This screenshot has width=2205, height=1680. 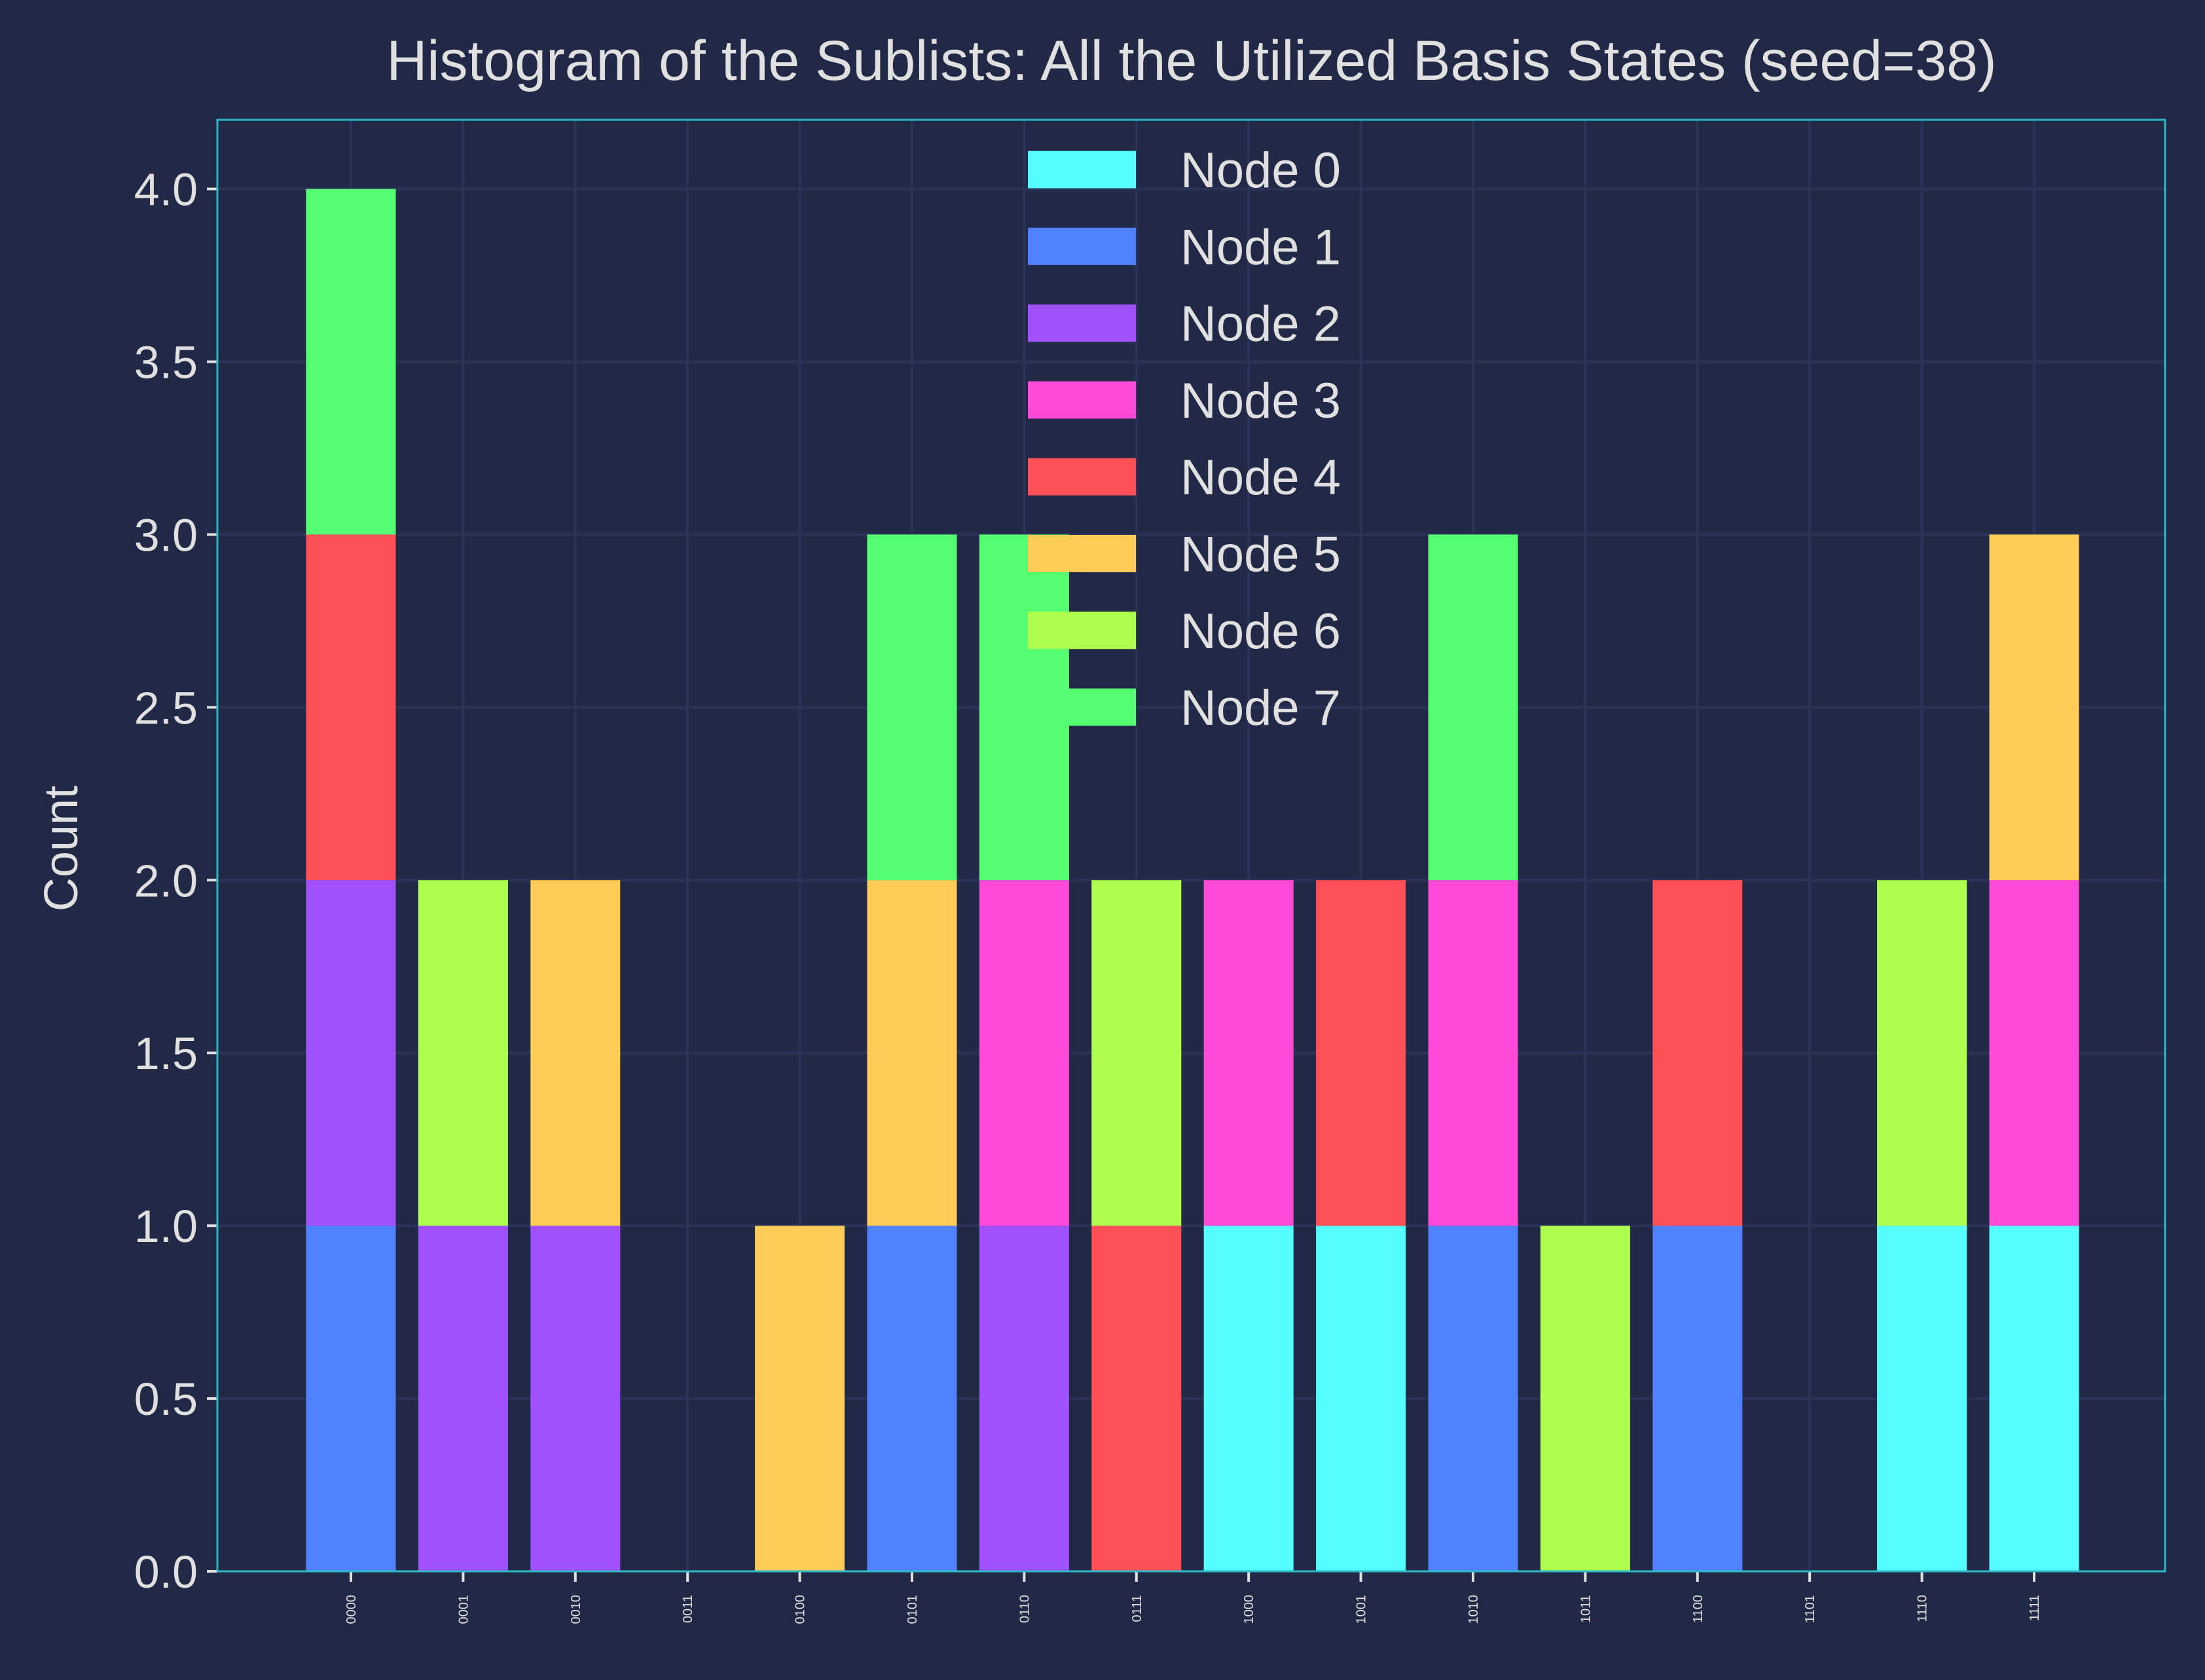 What do you see at coordinates (1698, 1609) in the screenshot?
I see `x-tick-label: 1100` at bounding box center [1698, 1609].